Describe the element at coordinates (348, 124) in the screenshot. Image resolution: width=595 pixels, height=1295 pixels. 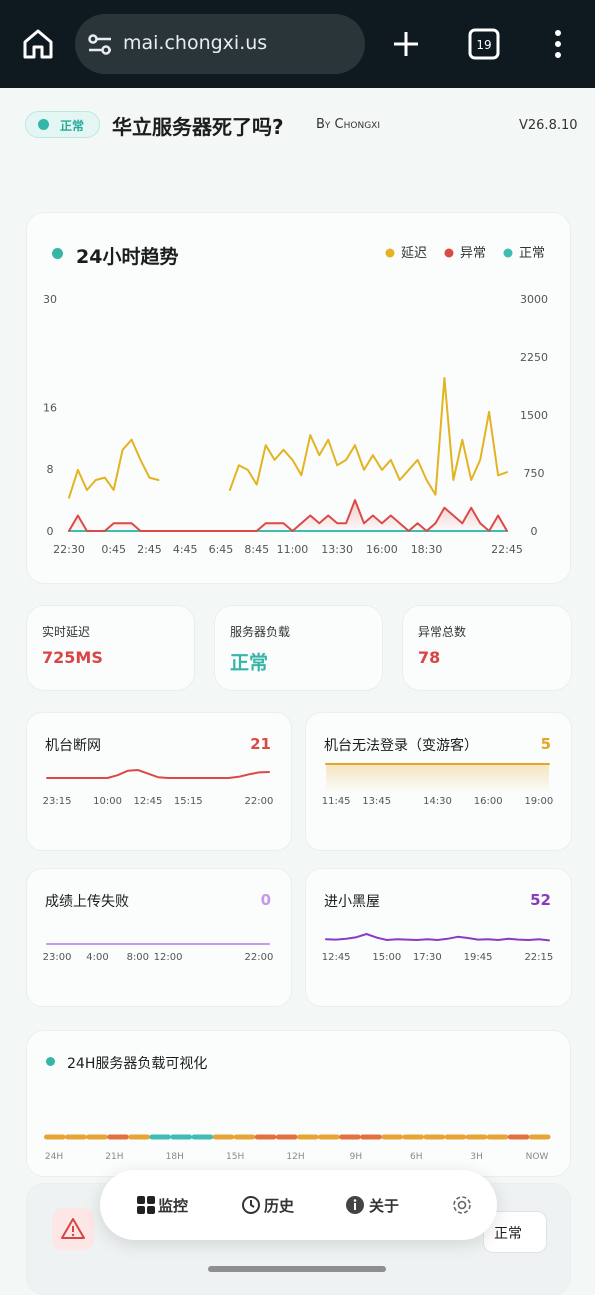
I see `author: By Chongxi` at that location.